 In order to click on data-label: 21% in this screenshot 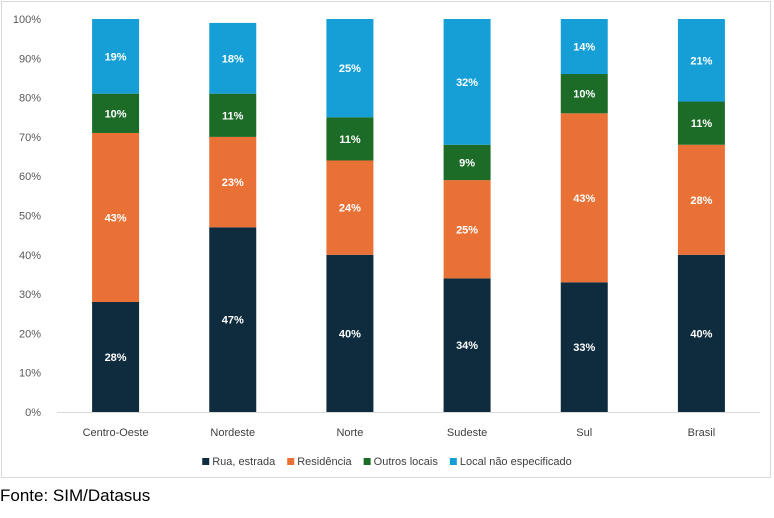, I will do `click(701, 61)`.